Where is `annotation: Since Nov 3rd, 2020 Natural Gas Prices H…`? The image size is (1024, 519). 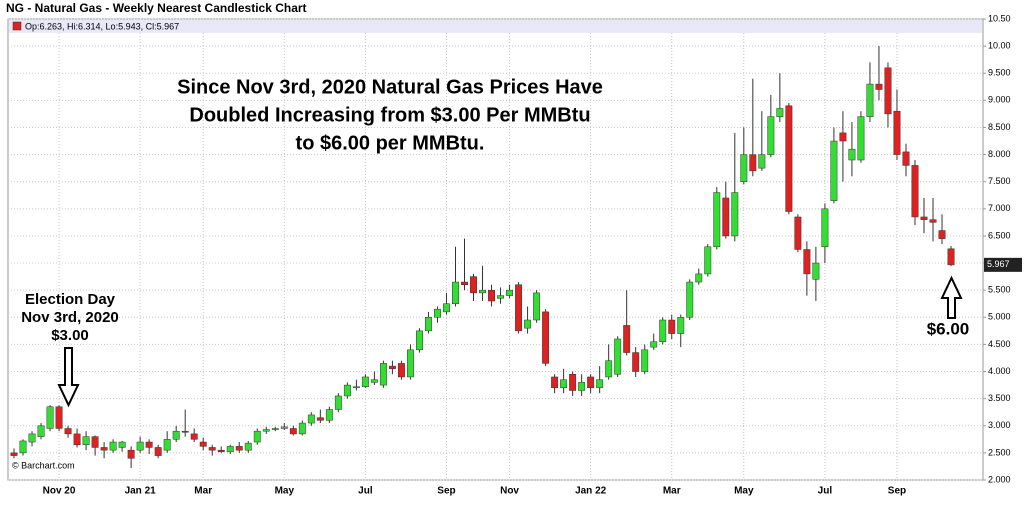
annotation: Since Nov 3rd, 2020 Natural Gas Prices H… is located at coordinates (390, 87).